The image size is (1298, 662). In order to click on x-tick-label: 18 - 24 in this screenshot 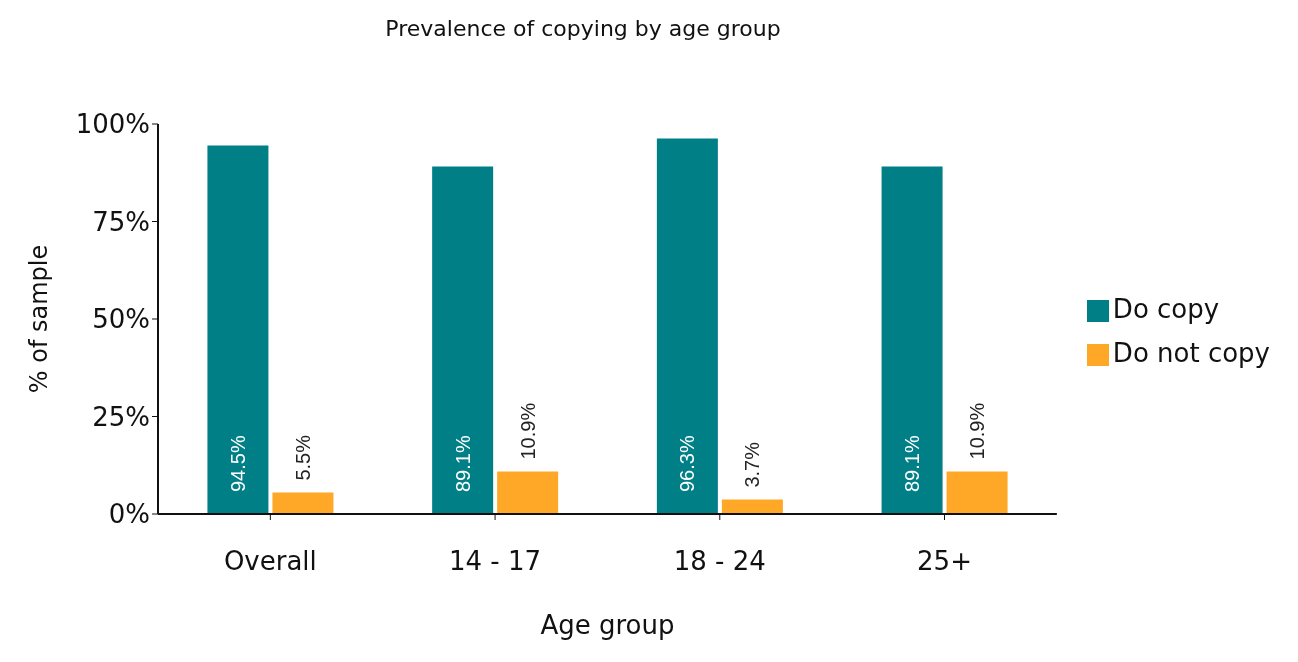, I will do `click(719, 561)`.